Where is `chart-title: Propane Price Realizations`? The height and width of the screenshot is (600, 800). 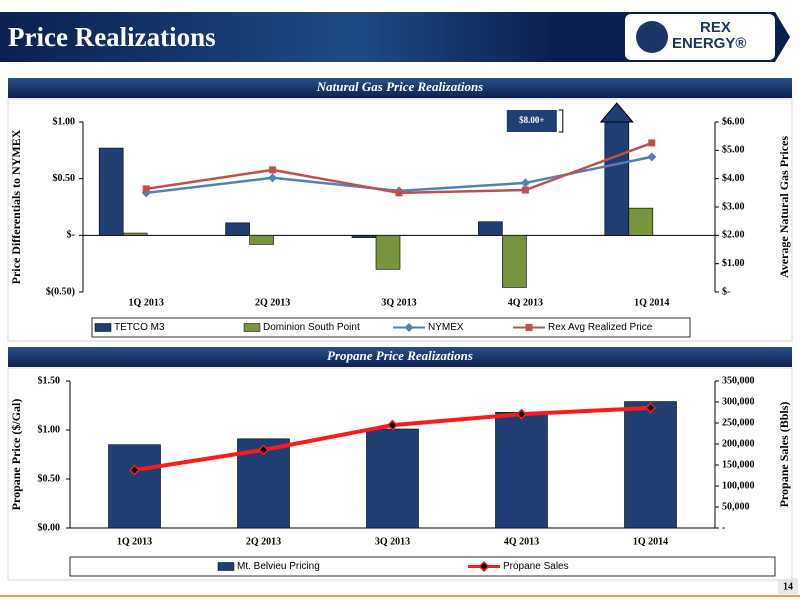
chart-title: Propane Price Realizations is located at coordinates (400, 355).